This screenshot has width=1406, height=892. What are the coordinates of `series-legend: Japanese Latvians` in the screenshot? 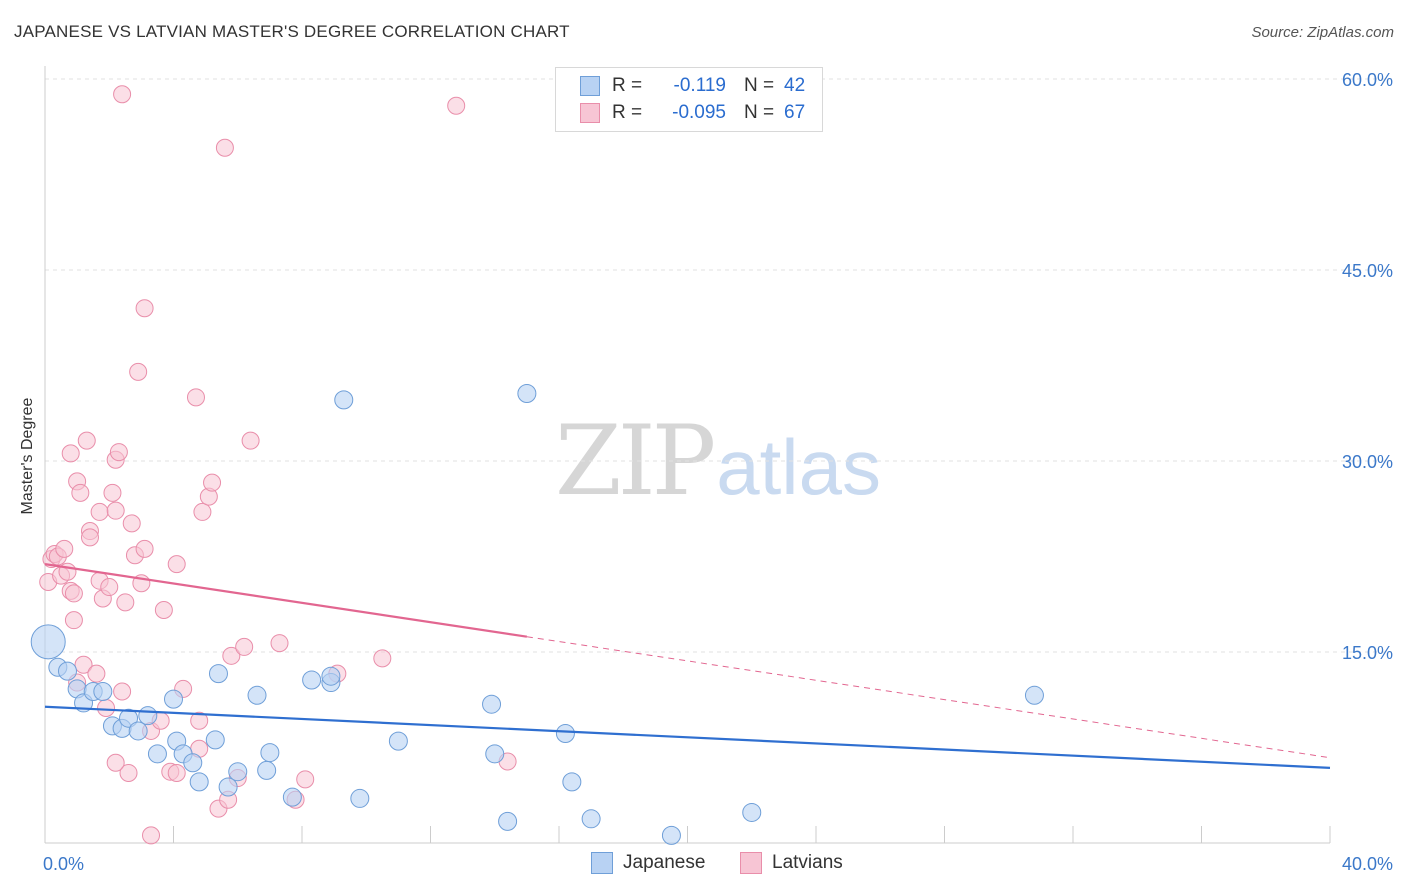 It's located at (703, 865).